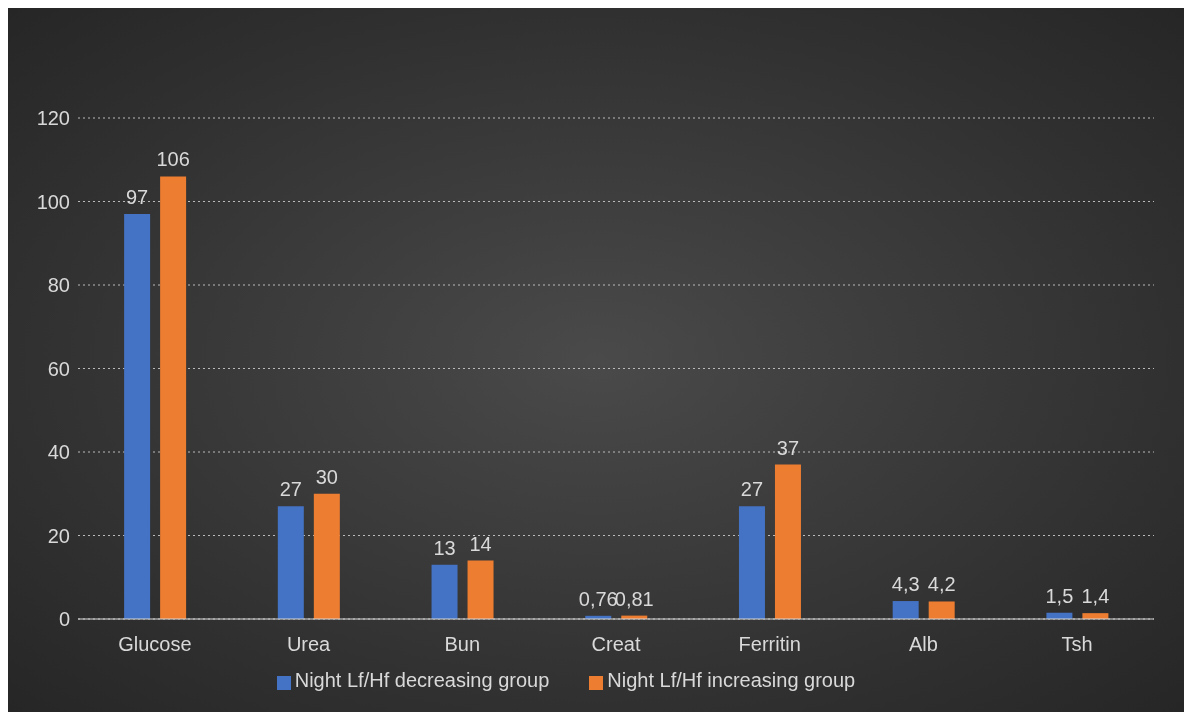  I want to click on x-tick-label: Alb, so click(923, 644).